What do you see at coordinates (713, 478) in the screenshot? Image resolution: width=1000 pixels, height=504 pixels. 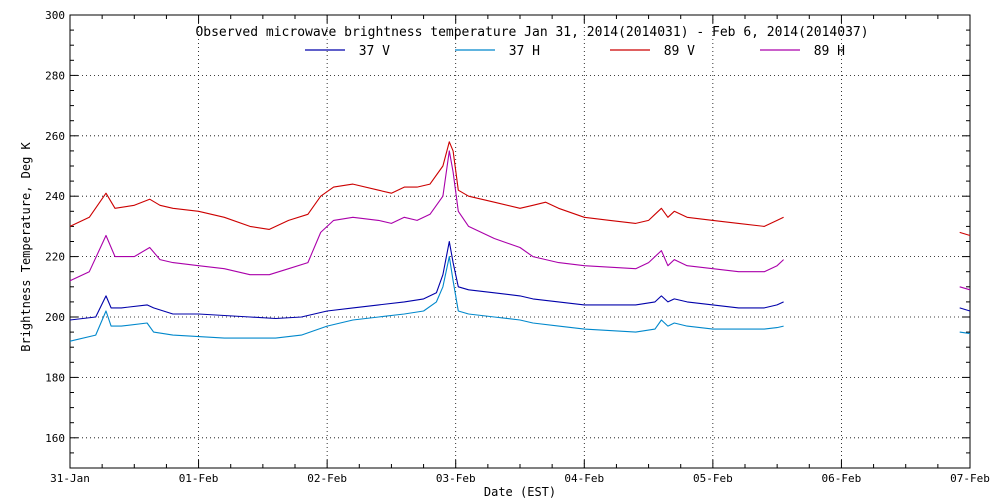 I see `x-tick-label: 05-Feb` at bounding box center [713, 478].